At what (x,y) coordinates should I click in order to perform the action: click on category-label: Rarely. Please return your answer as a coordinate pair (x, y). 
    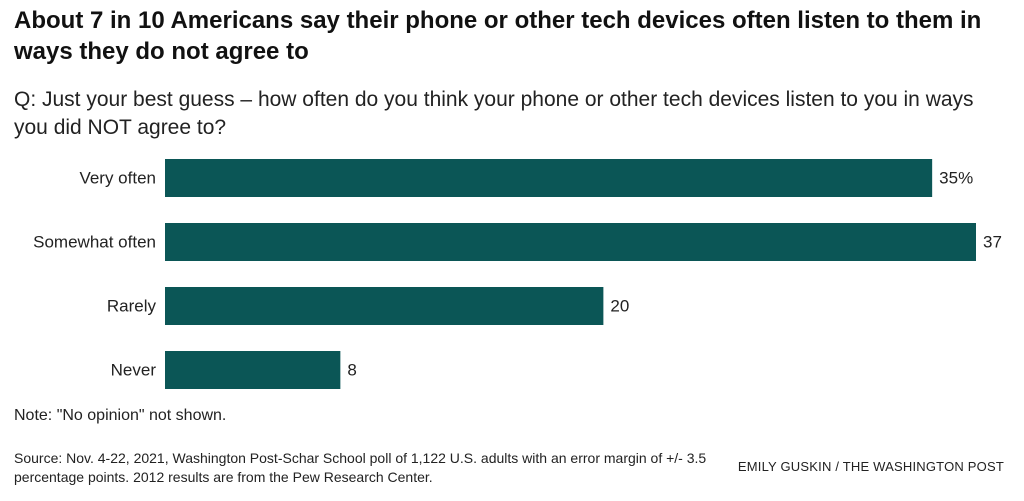
    Looking at the image, I should click on (132, 306).